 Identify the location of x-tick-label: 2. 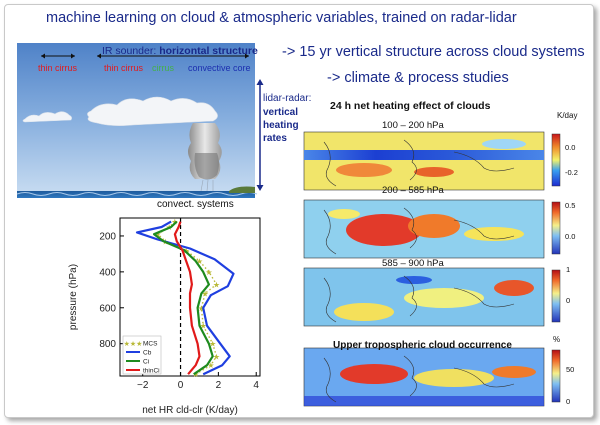
(219, 385).